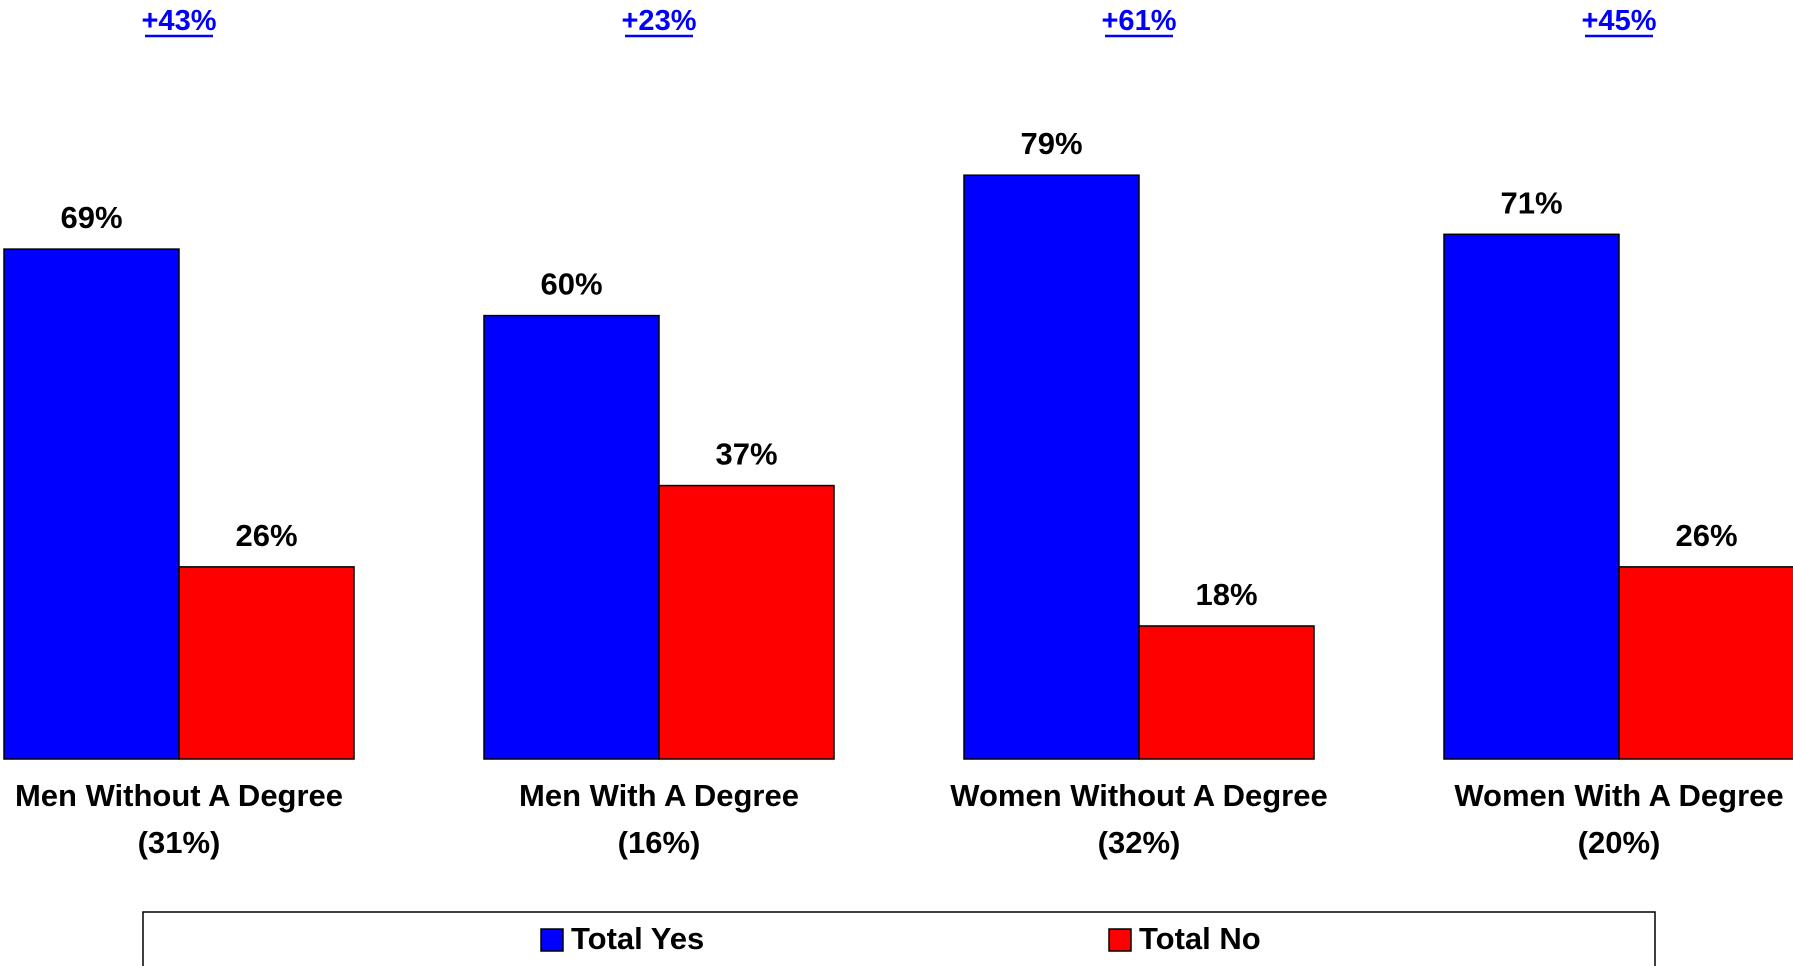 The image size is (1793, 966). I want to click on data-label-total-yes-men-with-a-degree: 60%, so click(571, 284).